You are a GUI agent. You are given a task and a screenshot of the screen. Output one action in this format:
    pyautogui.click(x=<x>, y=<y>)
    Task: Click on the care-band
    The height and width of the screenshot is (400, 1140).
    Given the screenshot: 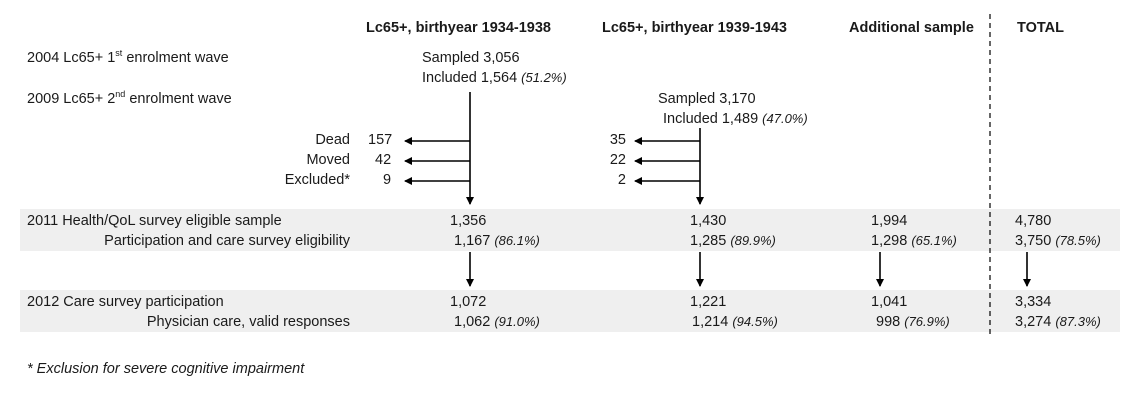 What is the action you would take?
    pyautogui.click(x=570, y=311)
    